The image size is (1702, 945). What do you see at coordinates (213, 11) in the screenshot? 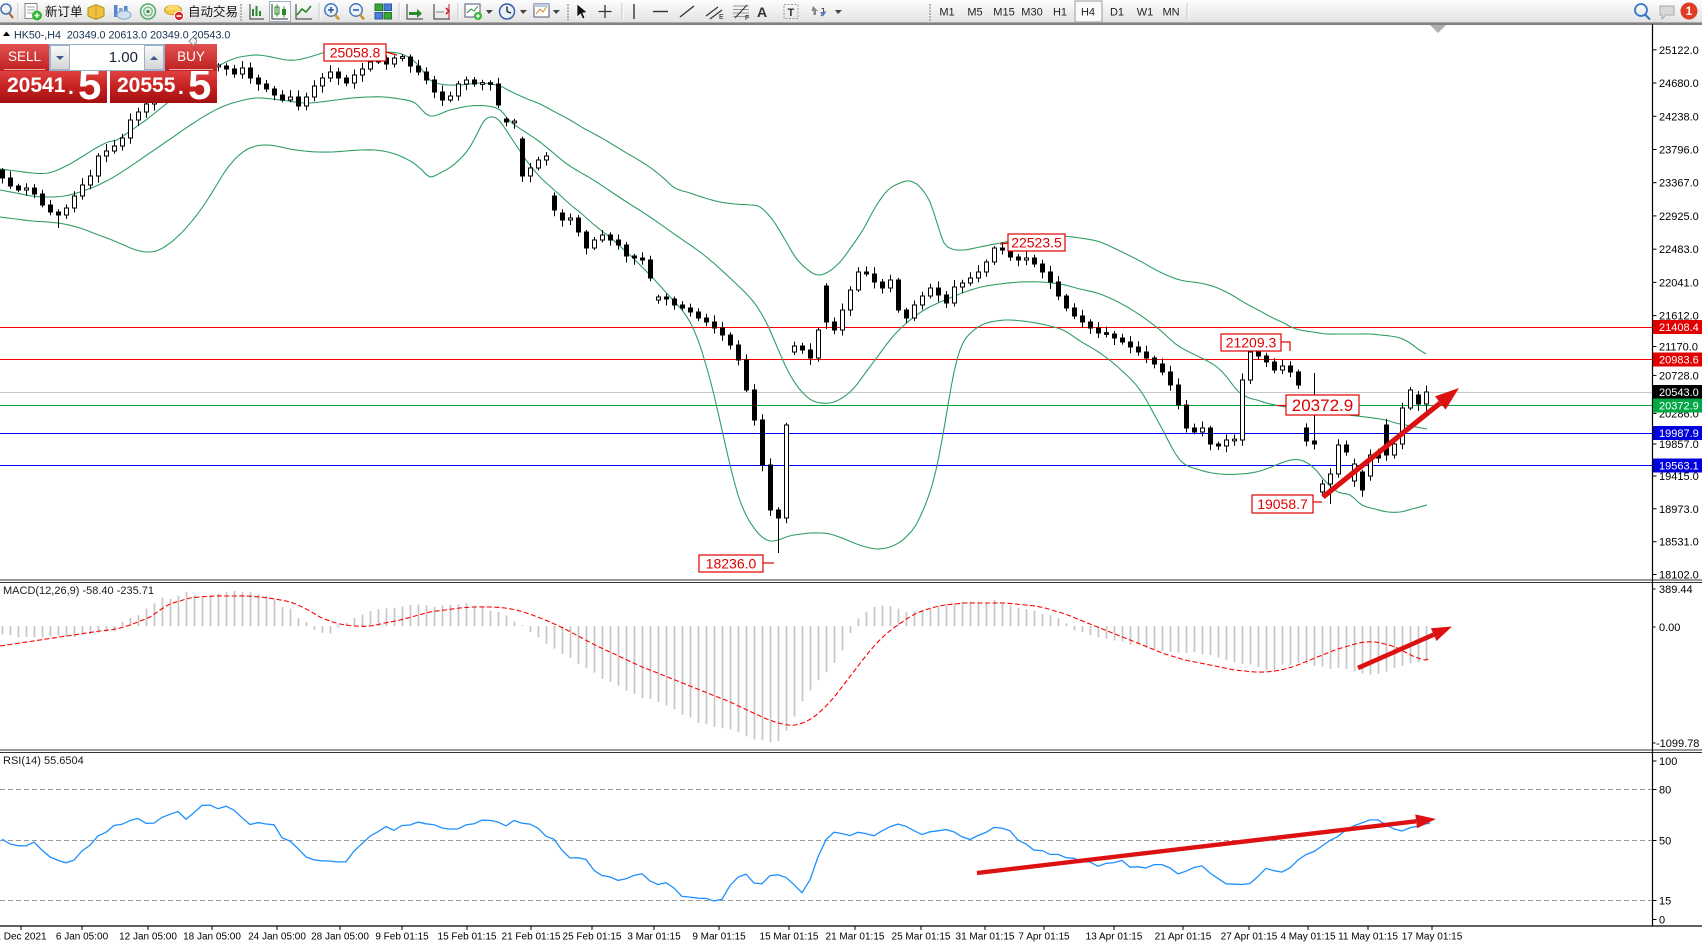
I see `svg-text: 自动交易` at bounding box center [213, 11].